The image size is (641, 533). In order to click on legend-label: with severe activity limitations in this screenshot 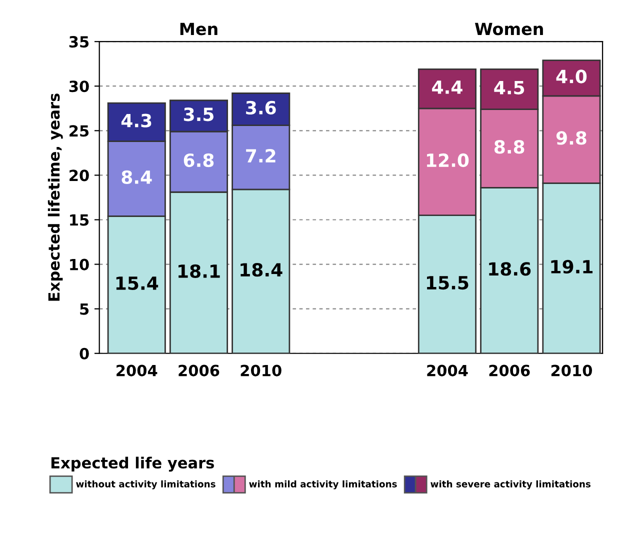, I will do `click(510, 485)`.